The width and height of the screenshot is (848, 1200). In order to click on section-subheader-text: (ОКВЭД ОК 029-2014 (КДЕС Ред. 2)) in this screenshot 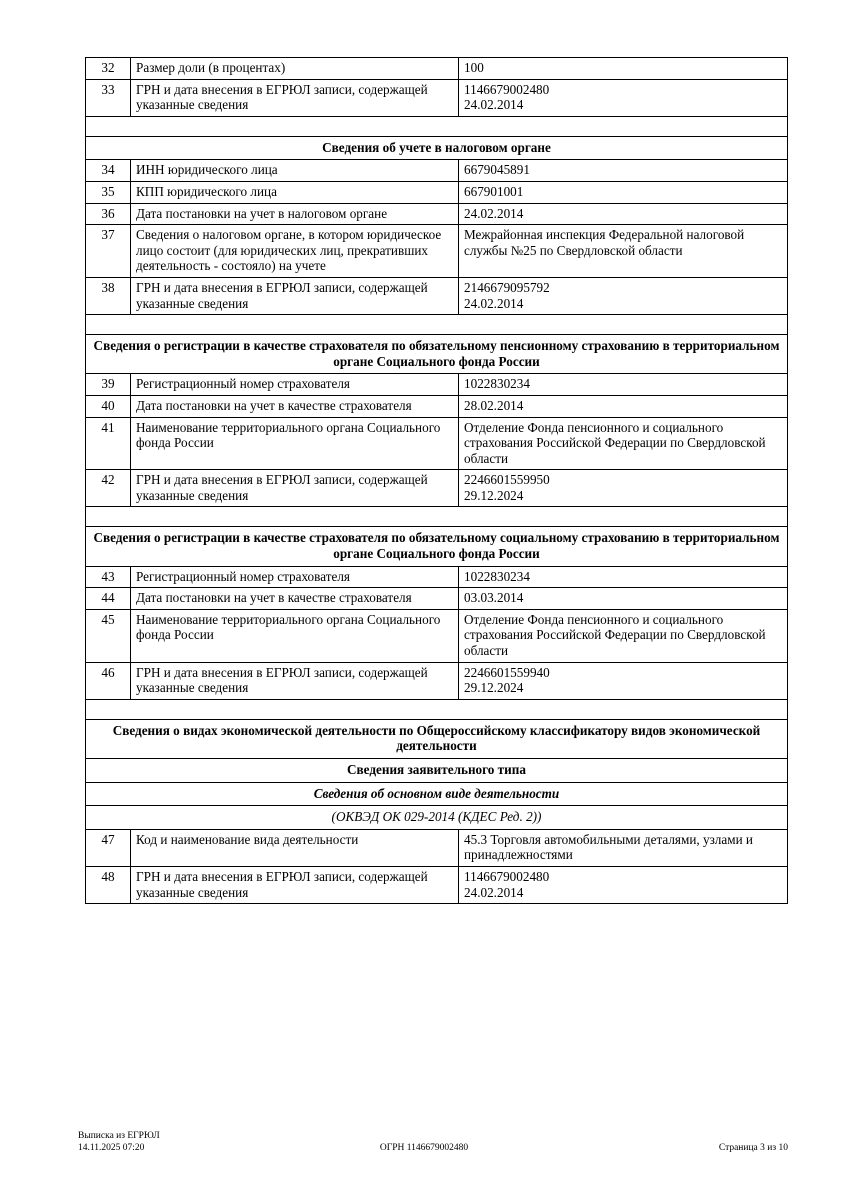, I will do `click(436, 817)`.